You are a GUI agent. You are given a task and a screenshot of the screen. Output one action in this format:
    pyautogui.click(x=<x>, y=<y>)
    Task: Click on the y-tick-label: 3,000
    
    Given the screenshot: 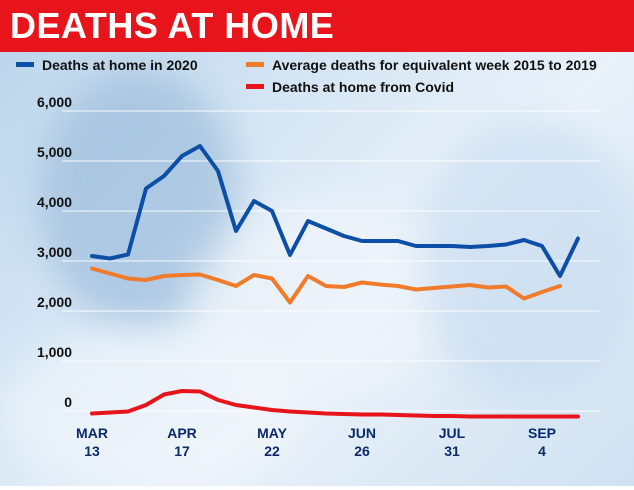 What is the action you would take?
    pyautogui.click(x=54, y=252)
    